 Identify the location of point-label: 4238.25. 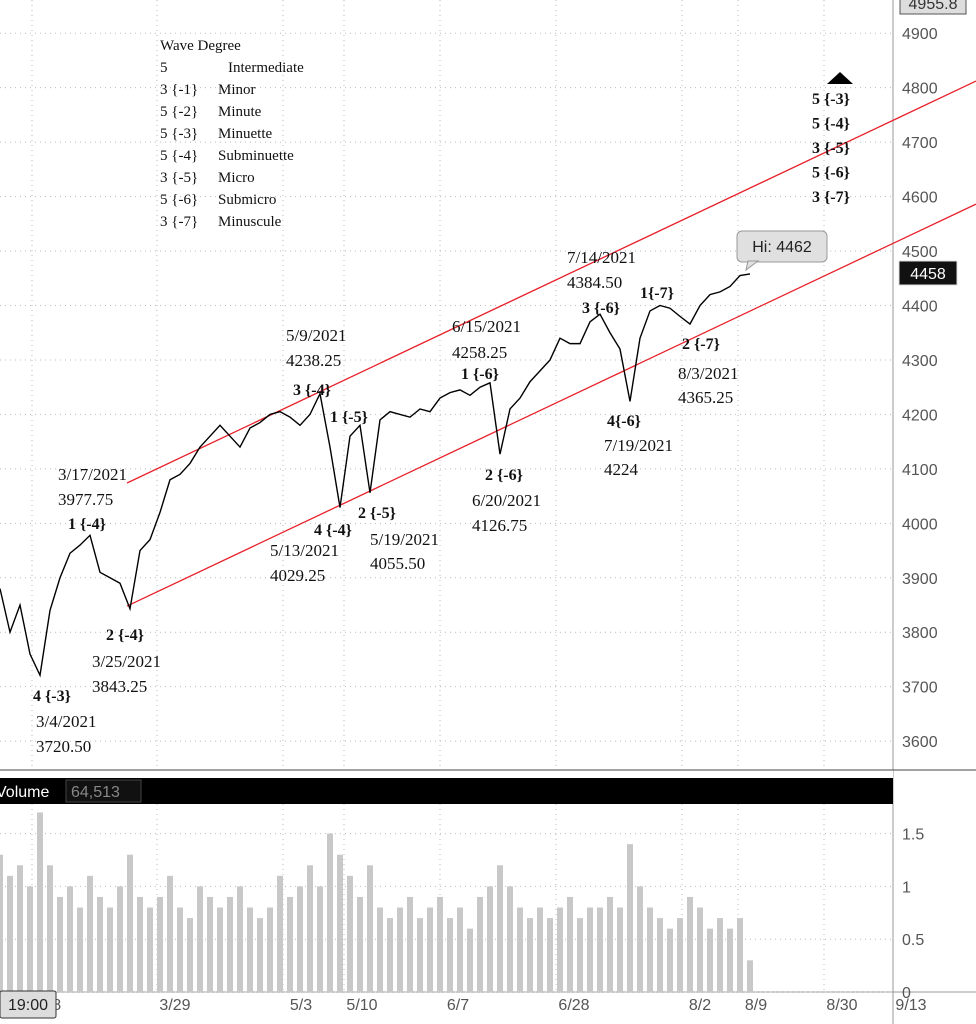
(313, 360).